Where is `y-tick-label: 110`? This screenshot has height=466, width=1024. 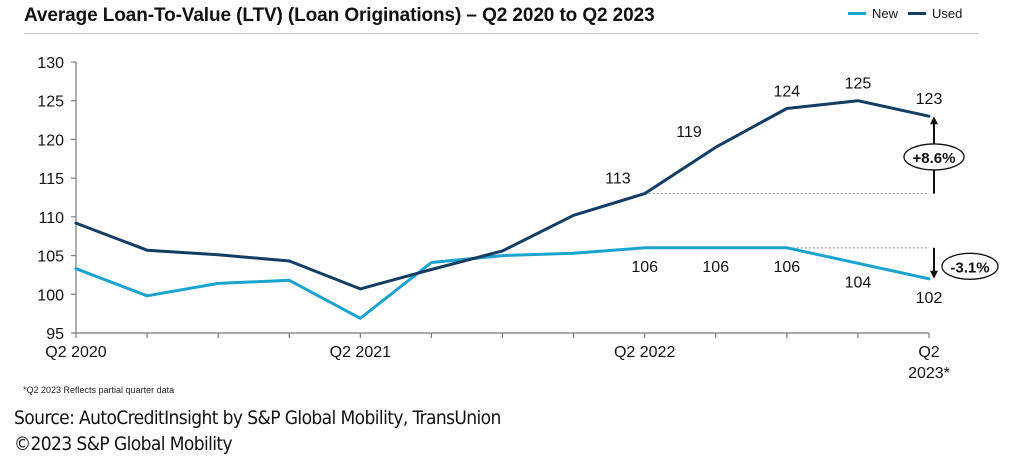
y-tick-label: 110 is located at coordinates (51, 218).